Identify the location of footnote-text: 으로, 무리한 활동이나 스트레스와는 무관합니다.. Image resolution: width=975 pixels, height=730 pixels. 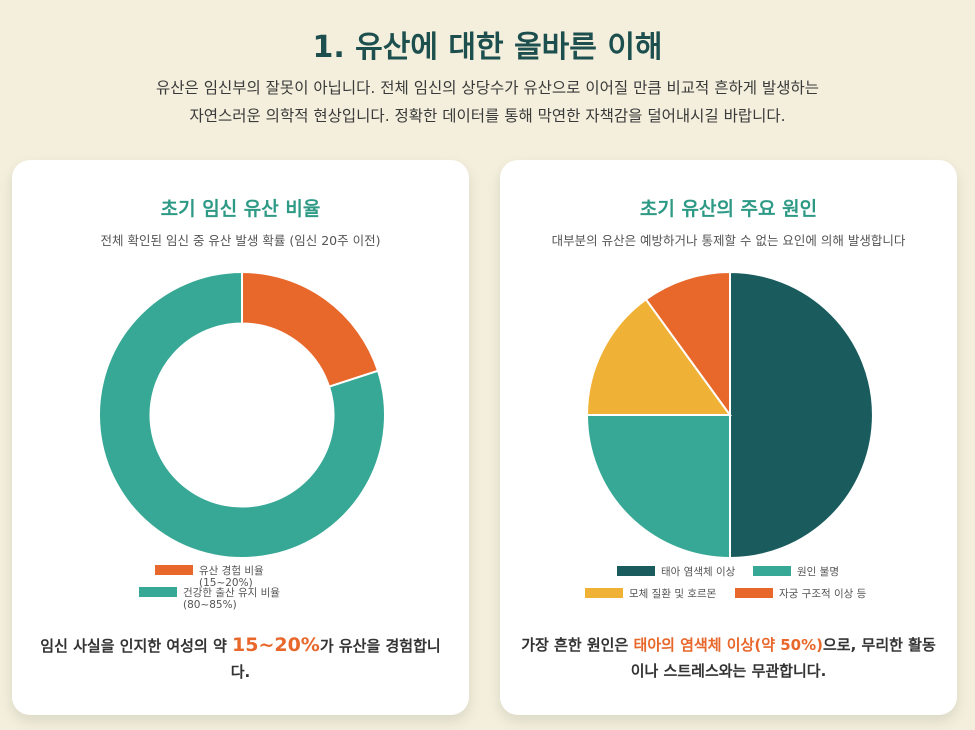
(783, 658).